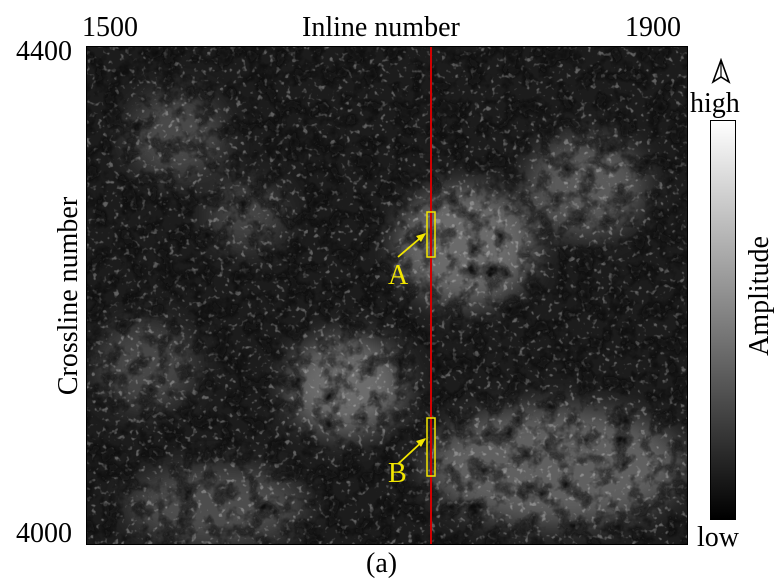 The width and height of the screenshot is (776, 582). What do you see at coordinates (421, 237) in the screenshot?
I see `arrow-a-head` at bounding box center [421, 237].